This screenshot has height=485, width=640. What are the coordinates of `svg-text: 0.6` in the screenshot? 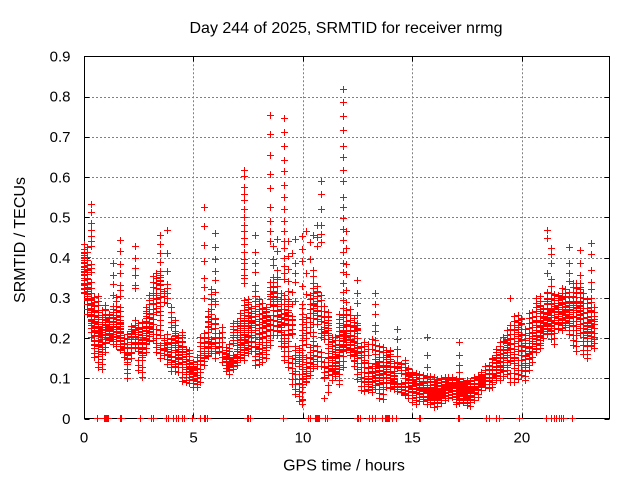 It's located at (60, 177).